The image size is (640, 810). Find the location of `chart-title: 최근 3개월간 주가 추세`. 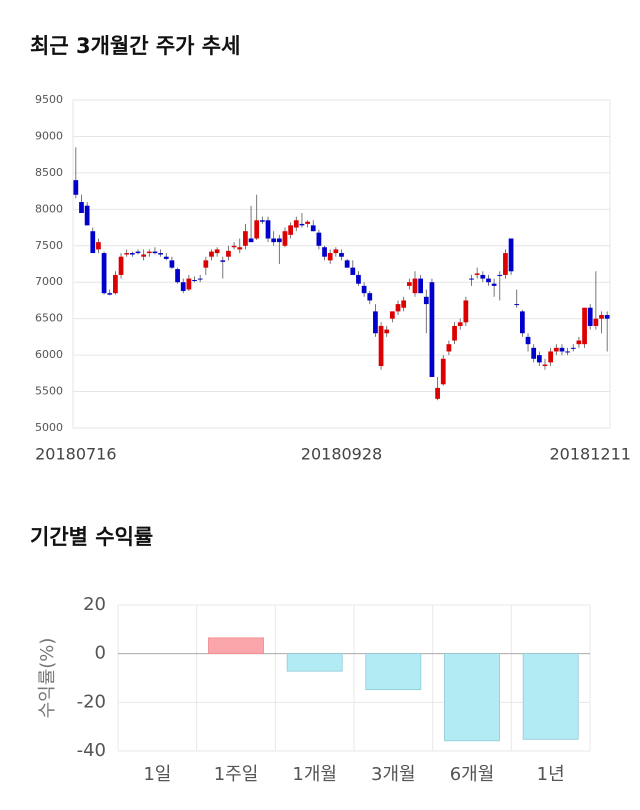

chart-title: 최근 3개월간 주가 추세 is located at coordinates (135, 46).